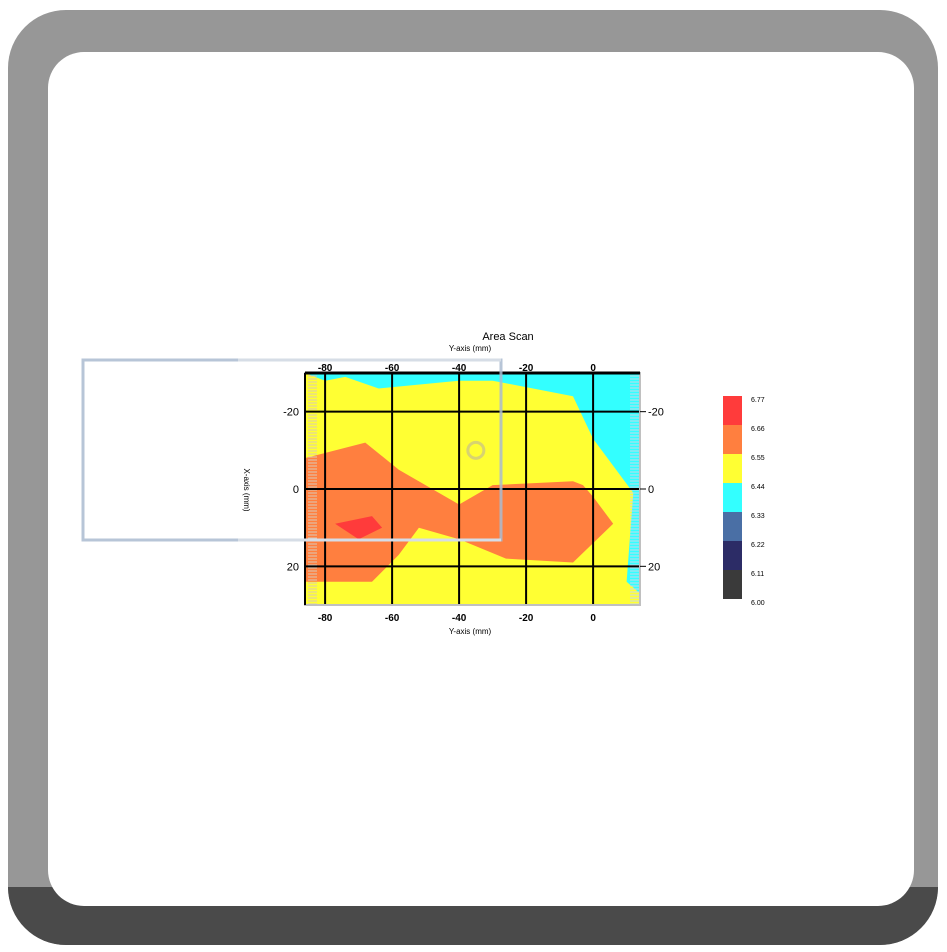 This screenshot has width=947, height=952. What do you see at coordinates (470, 631) in the screenshot?
I see `x-axis-label-bottom: Y-axis (mm)` at bounding box center [470, 631].